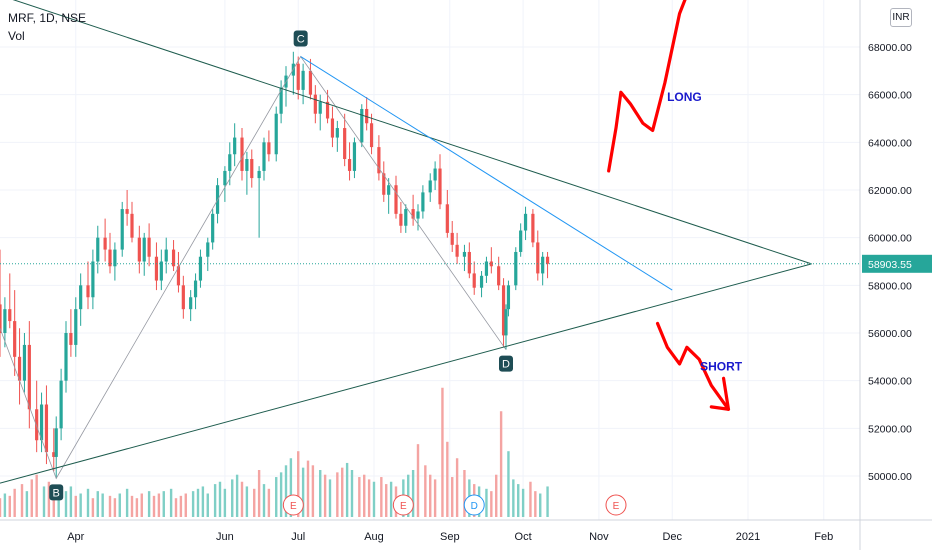 This screenshot has width=932, height=555. I want to click on symbol-label: MRF, 1D, NSE, so click(47, 18).